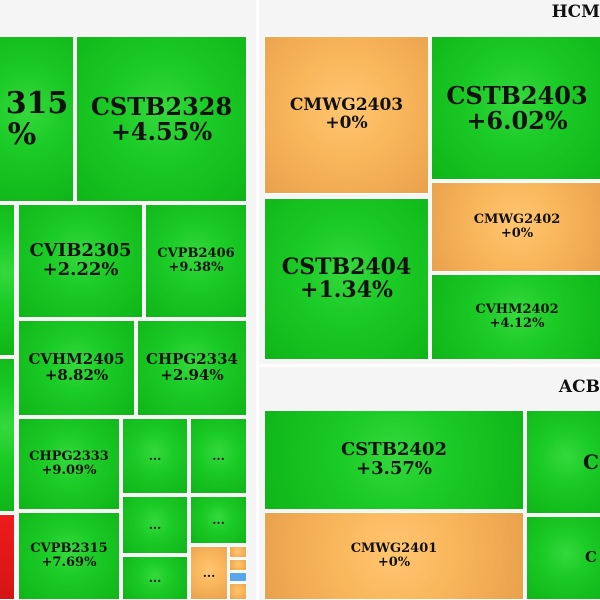 The image size is (600, 600). What do you see at coordinates (192, 359) in the screenshot?
I see `tile-code: CHPG2334` at bounding box center [192, 359].